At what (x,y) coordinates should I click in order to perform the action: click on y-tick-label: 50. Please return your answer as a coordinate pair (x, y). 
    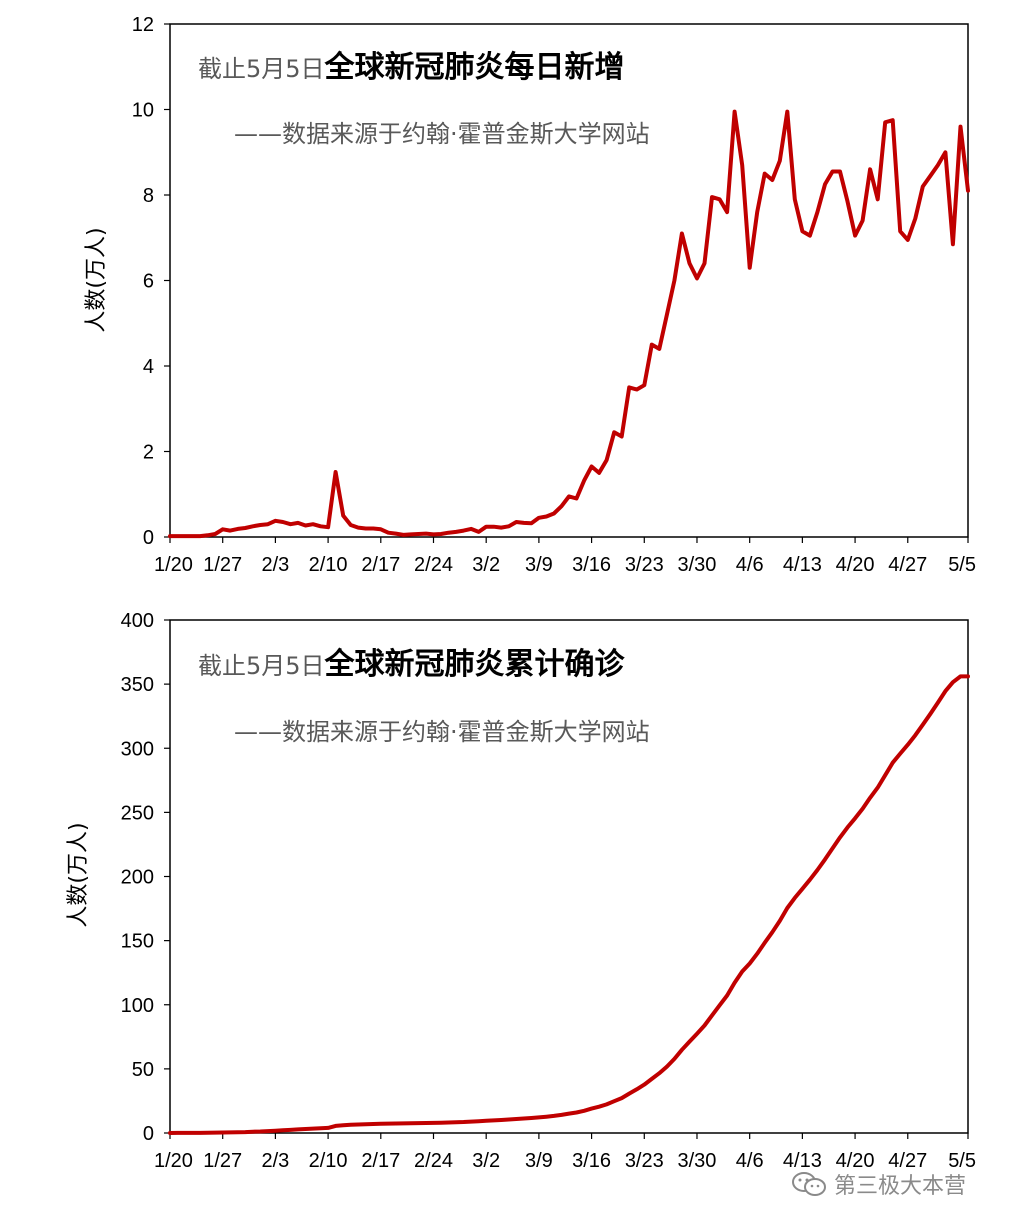
    Looking at the image, I should click on (143, 1070).